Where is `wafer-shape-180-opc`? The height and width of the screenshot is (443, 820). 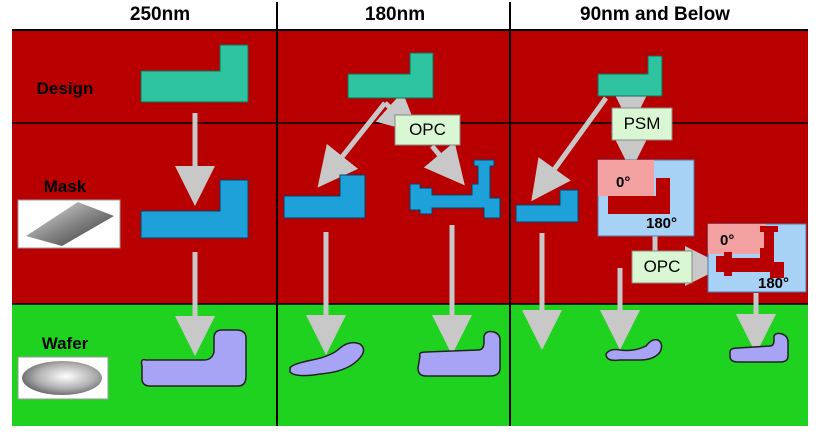 wafer-shape-180-opc is located at coordinates (459, 353).